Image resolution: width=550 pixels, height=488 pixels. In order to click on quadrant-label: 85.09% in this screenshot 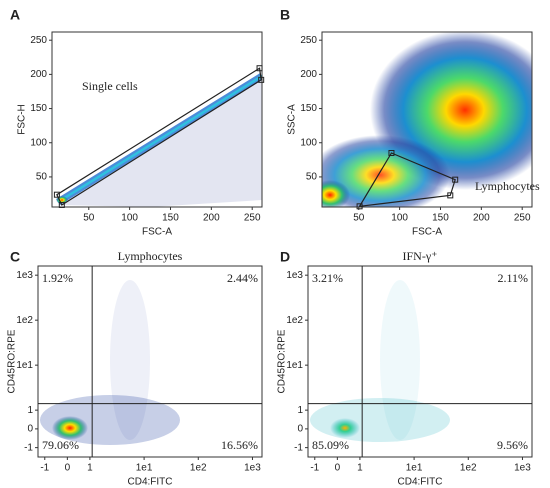, I will do `click(330, 445)`.